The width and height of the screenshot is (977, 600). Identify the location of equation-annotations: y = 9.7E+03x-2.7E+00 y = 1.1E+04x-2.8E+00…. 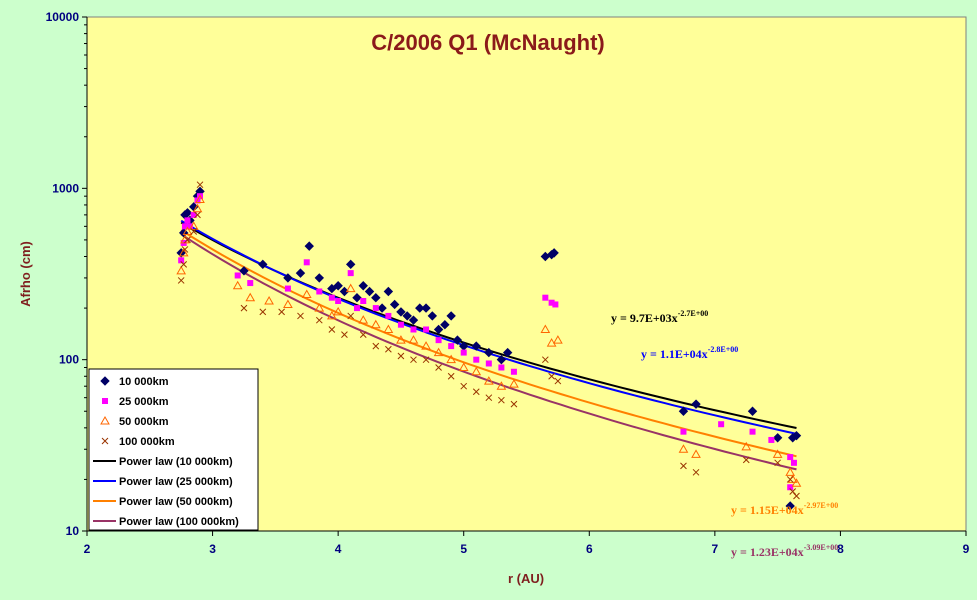
(724, 434).